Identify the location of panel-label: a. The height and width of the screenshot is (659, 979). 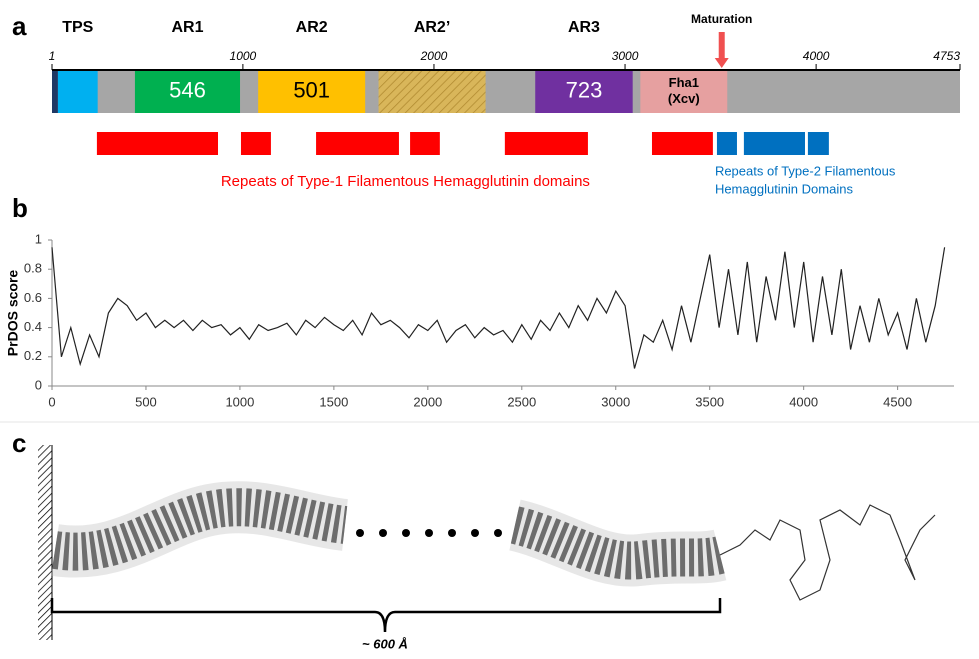
(19, 26).